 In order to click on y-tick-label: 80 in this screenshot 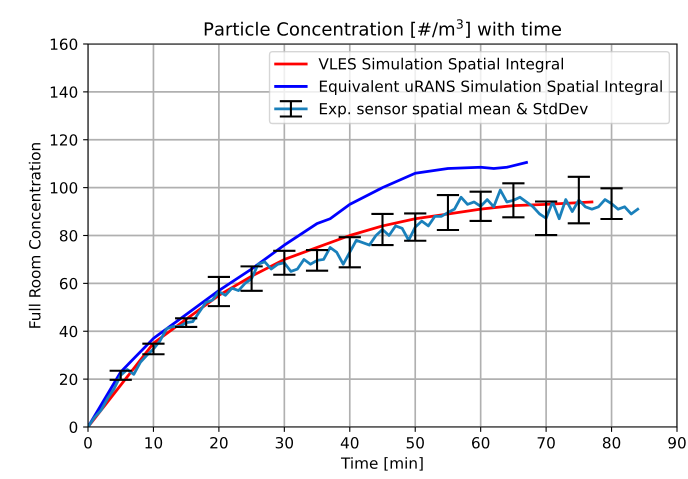, I will do `click(69, 236)`.